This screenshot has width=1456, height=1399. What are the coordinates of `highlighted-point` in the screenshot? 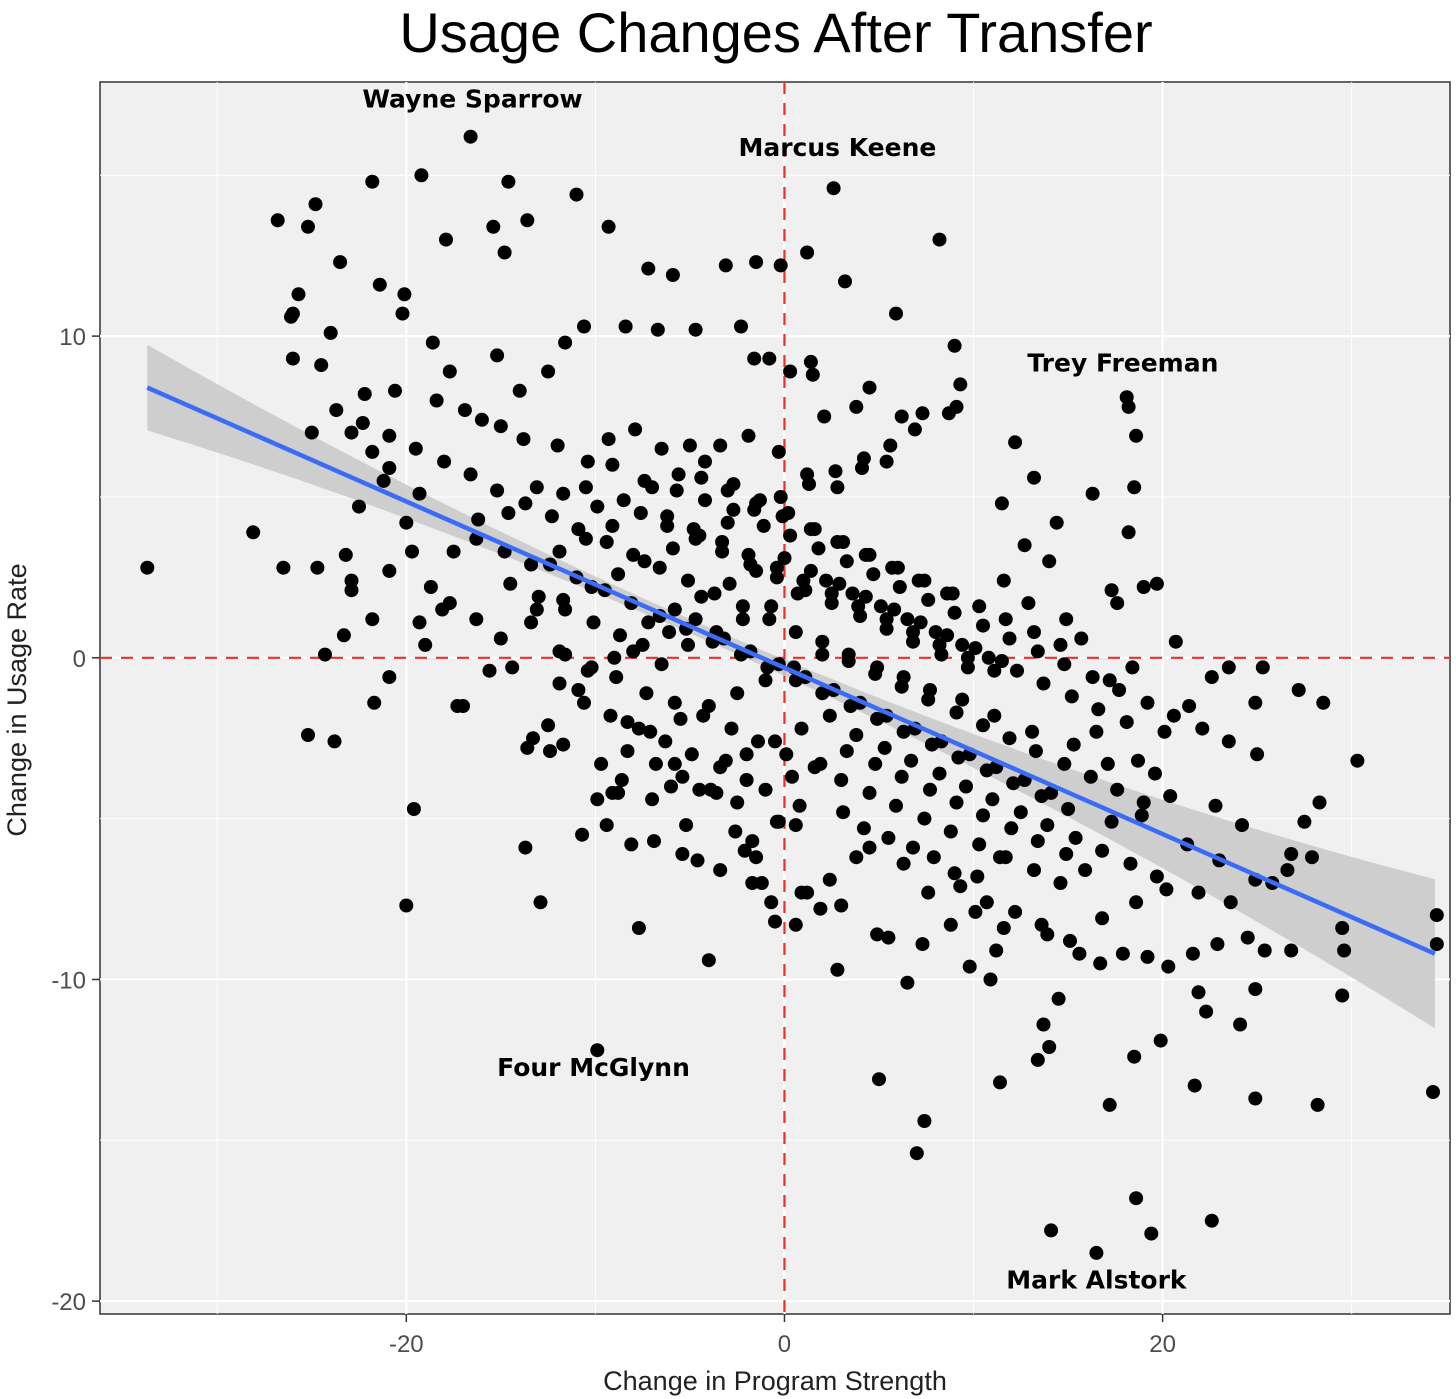 It's located at (597, 1050).